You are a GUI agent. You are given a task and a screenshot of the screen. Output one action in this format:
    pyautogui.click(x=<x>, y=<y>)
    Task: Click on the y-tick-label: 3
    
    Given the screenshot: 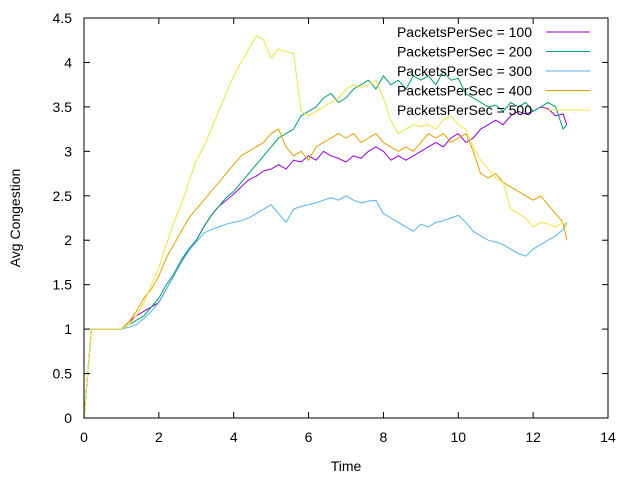 What is the action you would take?
    pyautogui.click(x=68, y=151)
    